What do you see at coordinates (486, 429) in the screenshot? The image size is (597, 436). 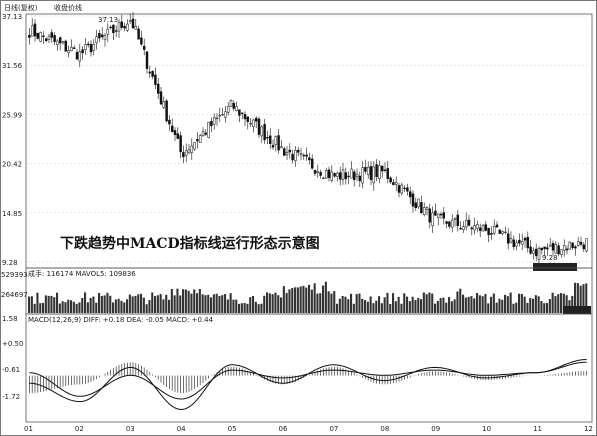 I see `x-tick-label: 10` at bounding box center [486, 429].